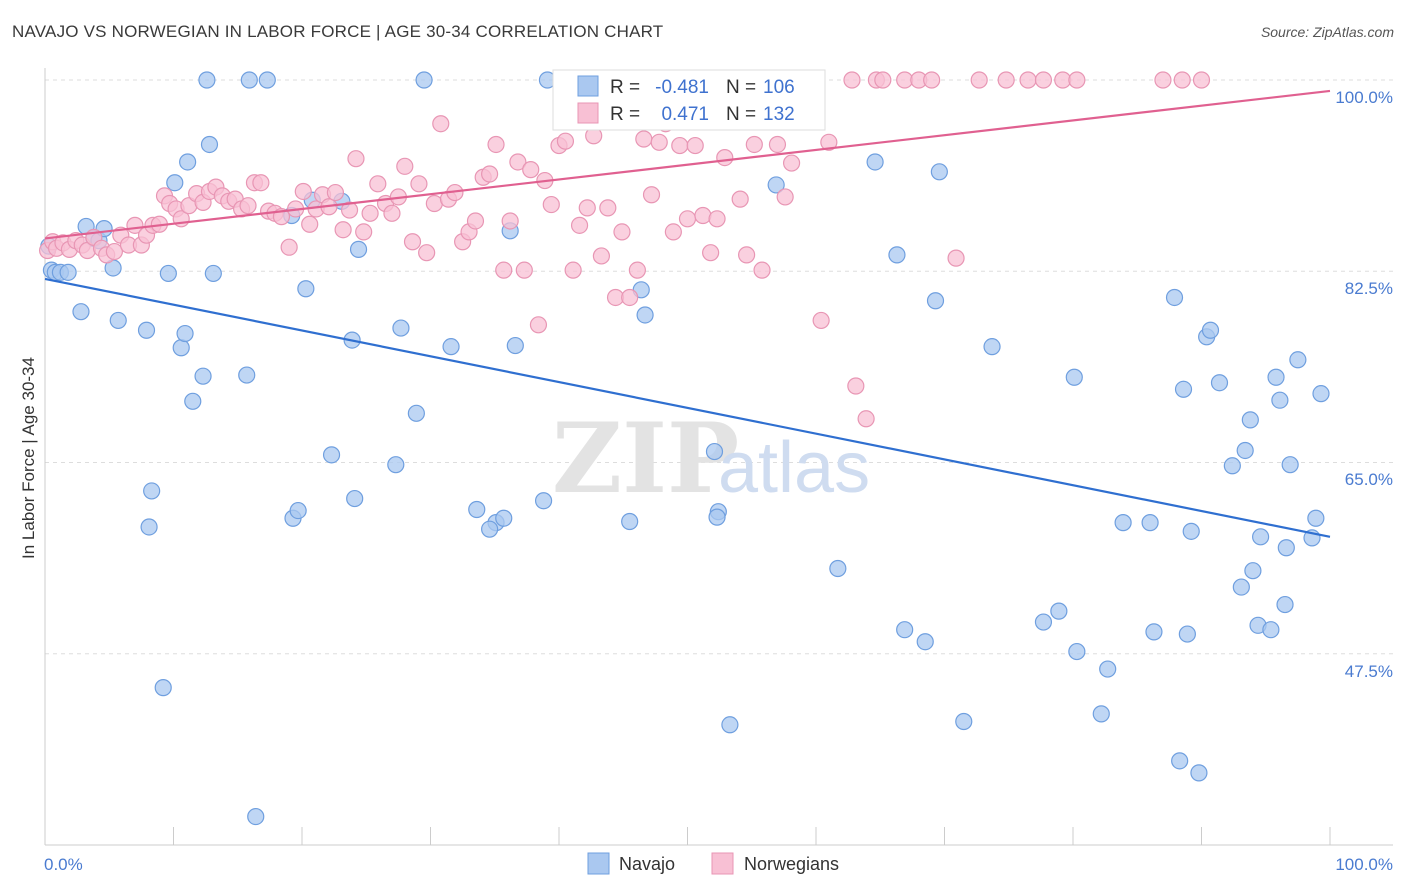  I want to click on legend-r-value-norwegians: 0.471, so click(685, 114).